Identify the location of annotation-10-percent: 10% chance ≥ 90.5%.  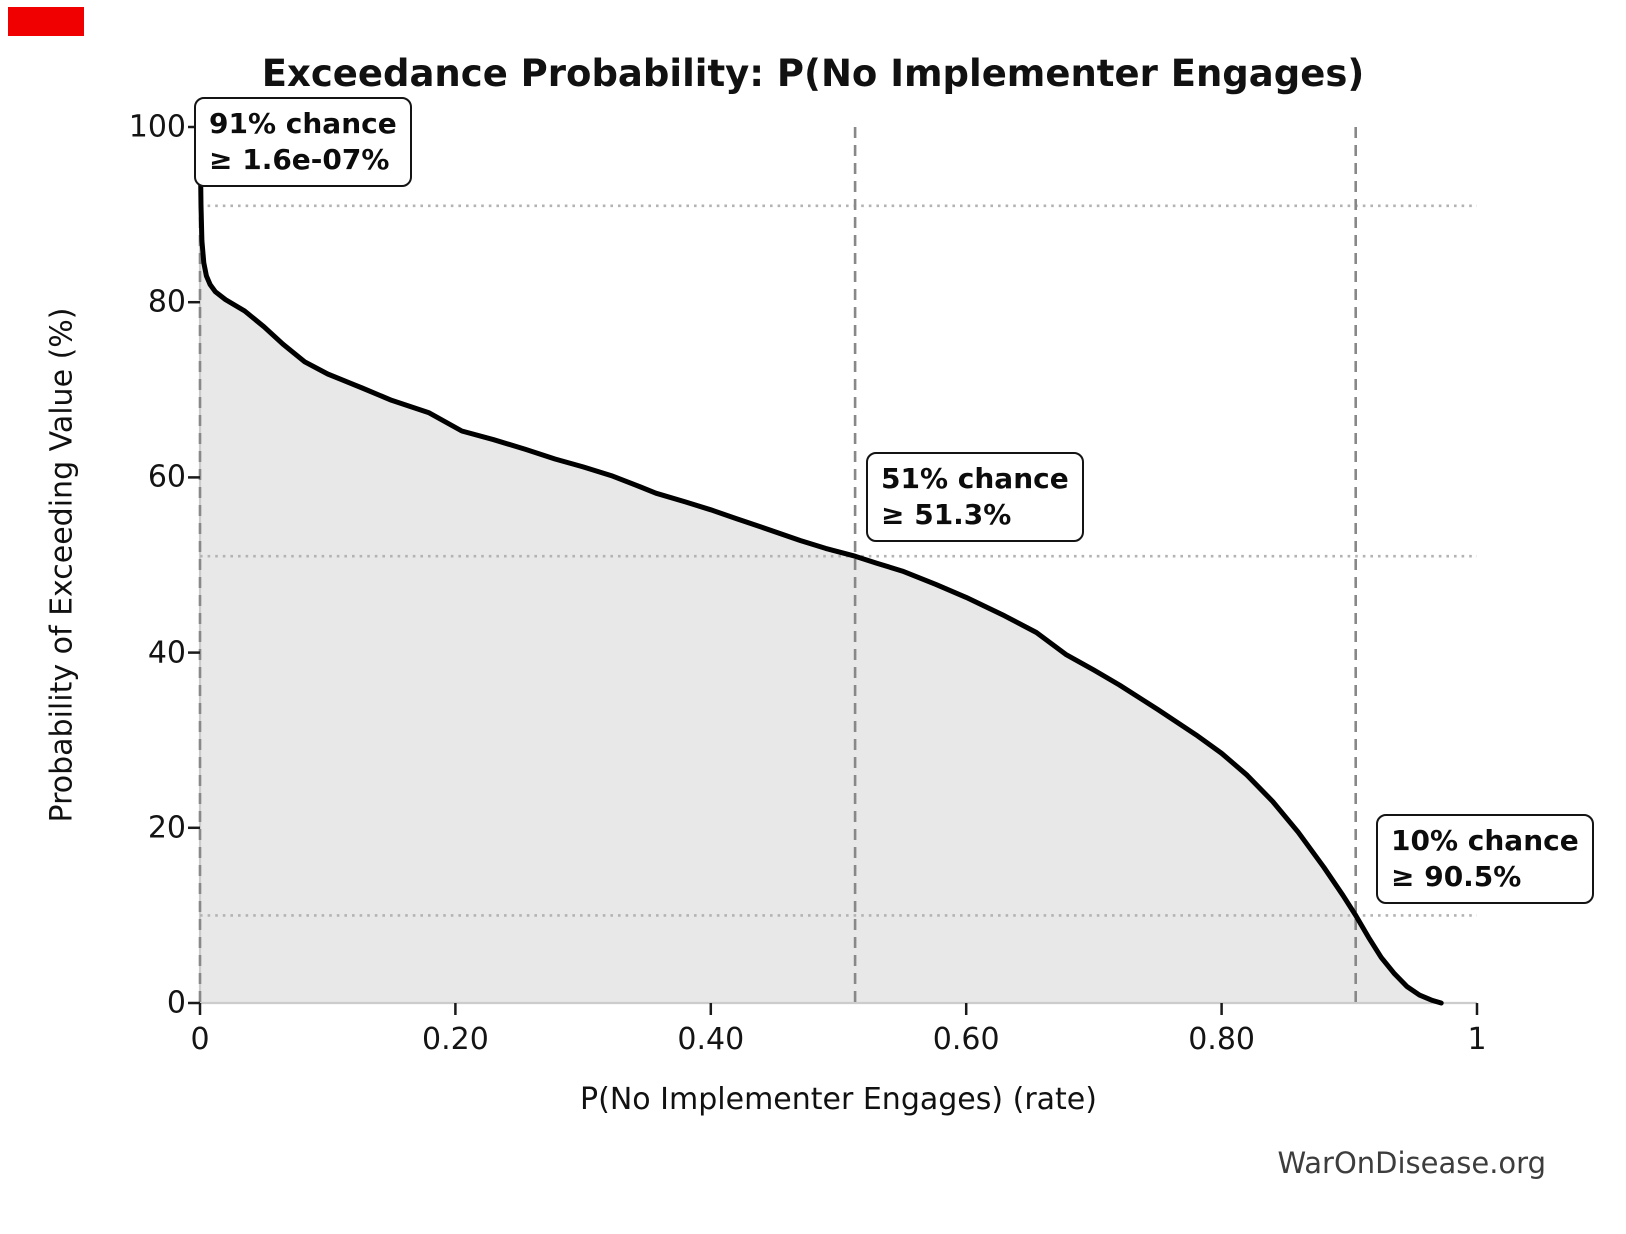
(1485, 859).